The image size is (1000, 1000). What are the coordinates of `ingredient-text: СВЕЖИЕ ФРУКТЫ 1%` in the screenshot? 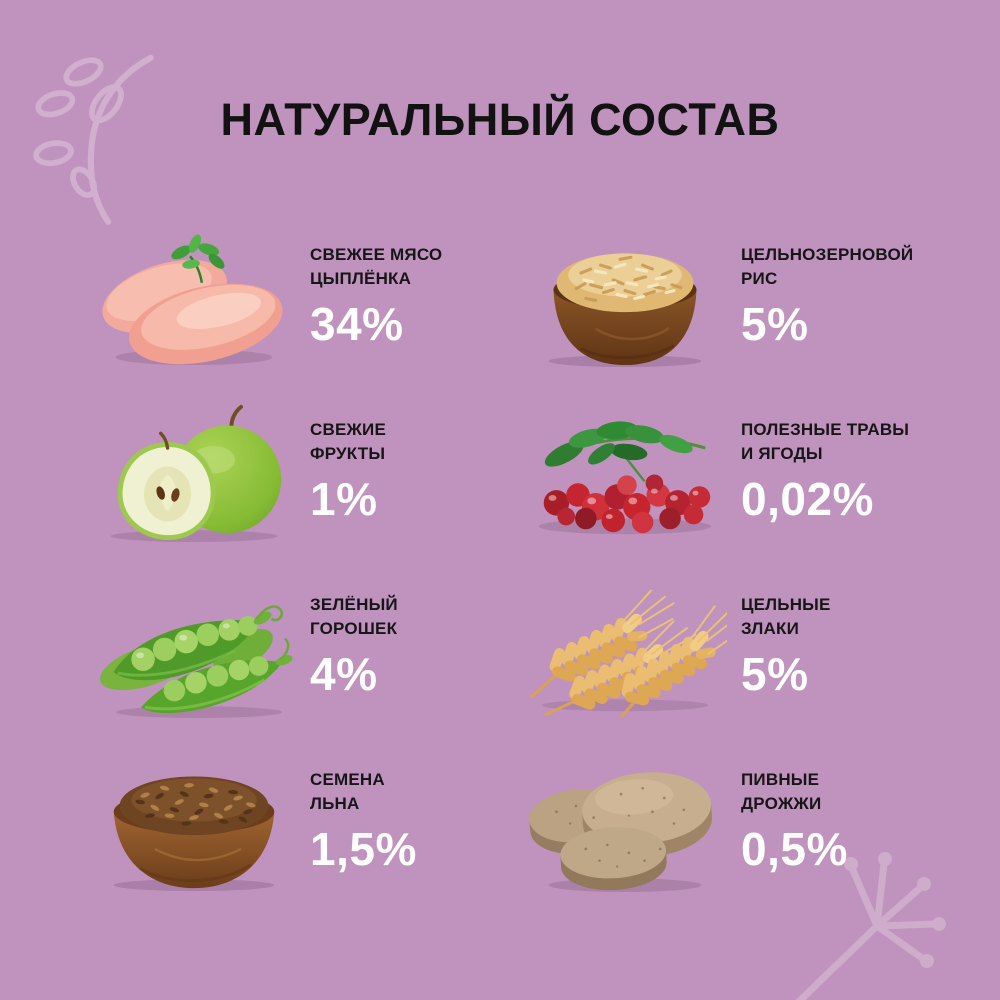 It's located at (396, 472).